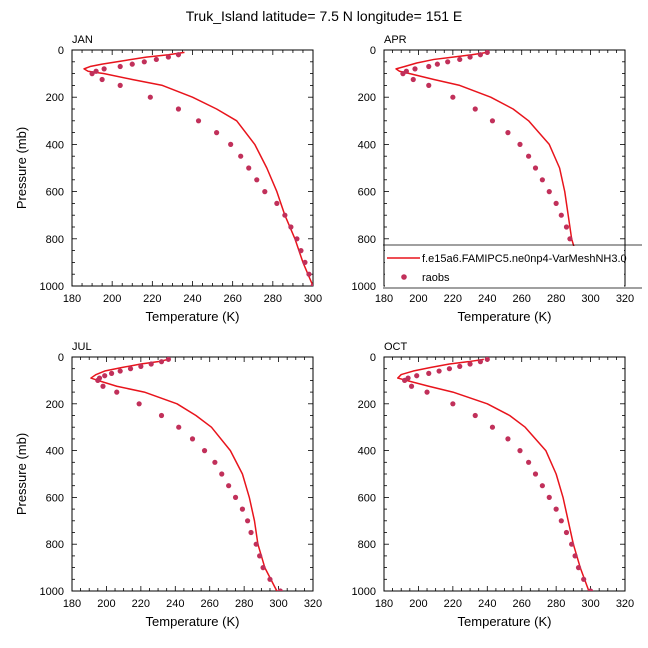 This screenshot has width=648, height=648. Describe the element at coordinates (504, 266) in the screenshot. I see `legend-background` at that location.